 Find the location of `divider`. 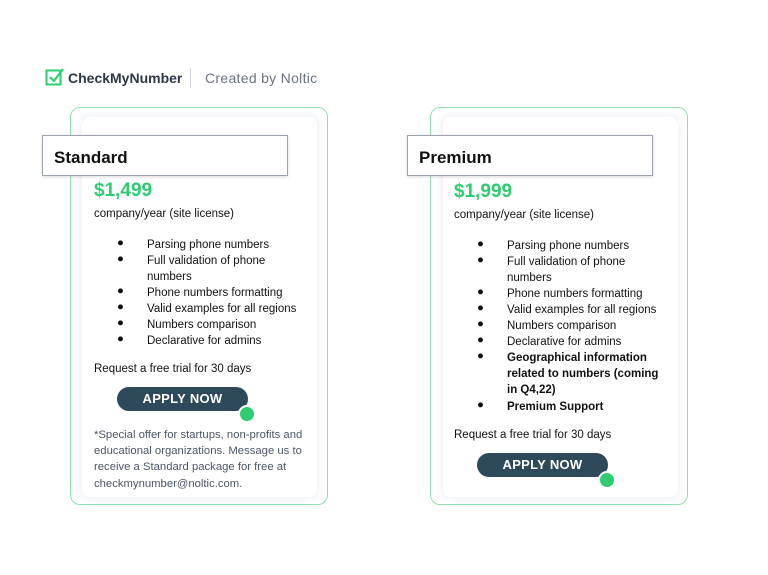

divider is located at coordinates (190, 78).